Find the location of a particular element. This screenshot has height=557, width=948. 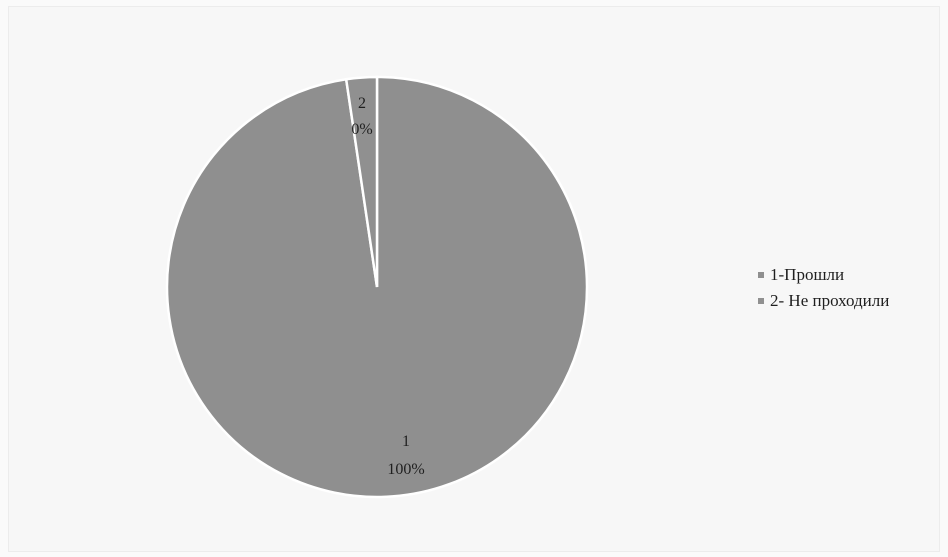

legend-item-1: 1-Прошли is located at coordinates (823, 275).